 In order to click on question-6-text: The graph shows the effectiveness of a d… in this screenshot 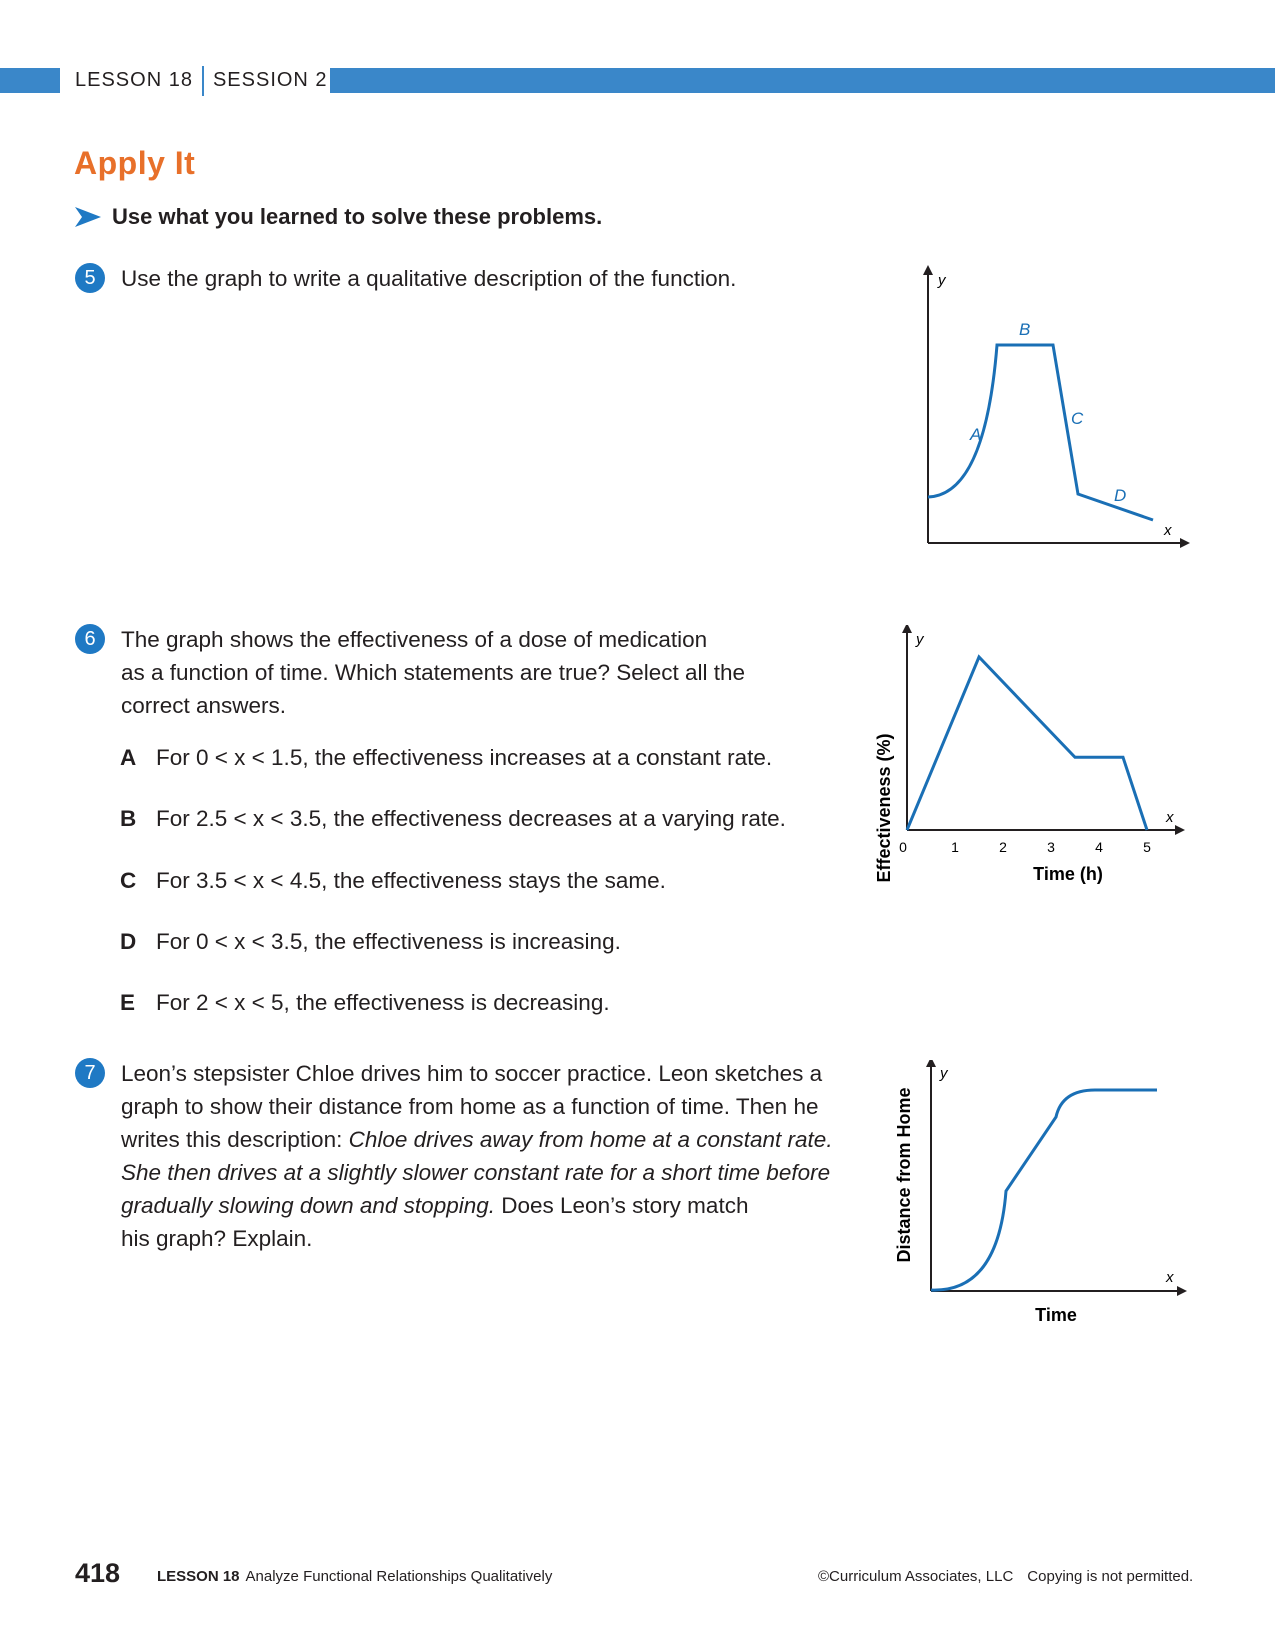, I will do `click(433, 672)`.